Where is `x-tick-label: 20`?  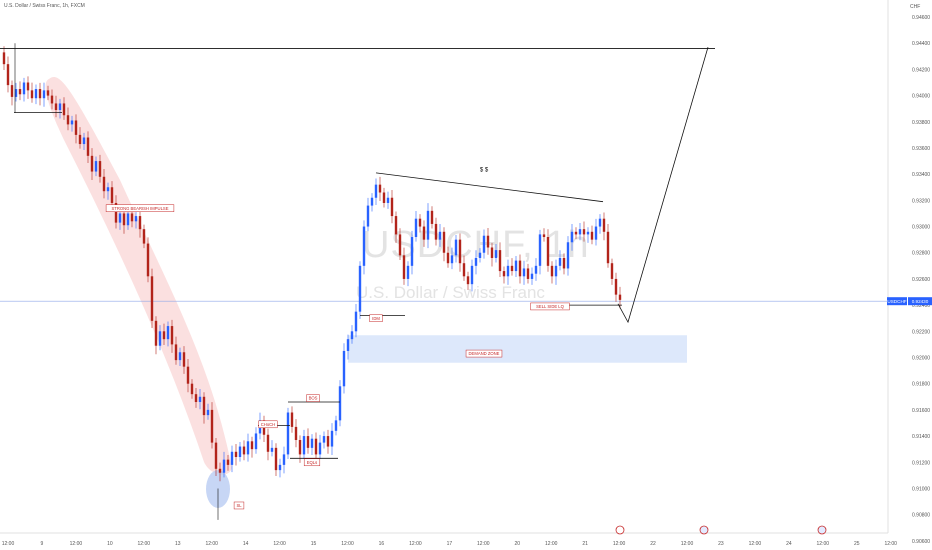
x-tick-label: 20 is located at coordinates (517, 544).